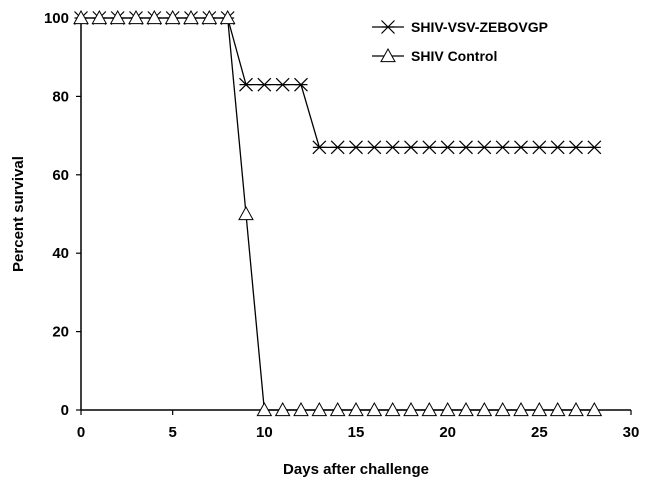 This screenshot has height=481, width=650. I want to click on x-axis-title: Days after challenge, so click(356, 469).